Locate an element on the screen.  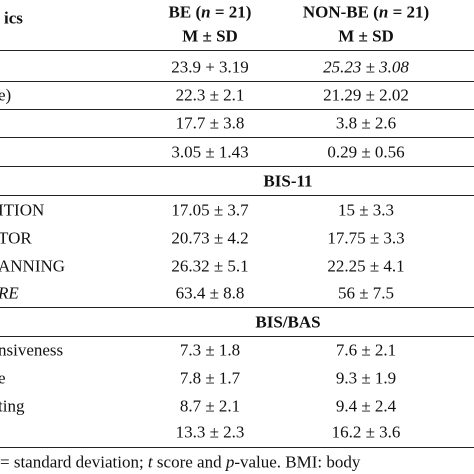
non-be-title-part: n is located at coordinates (383, 12).